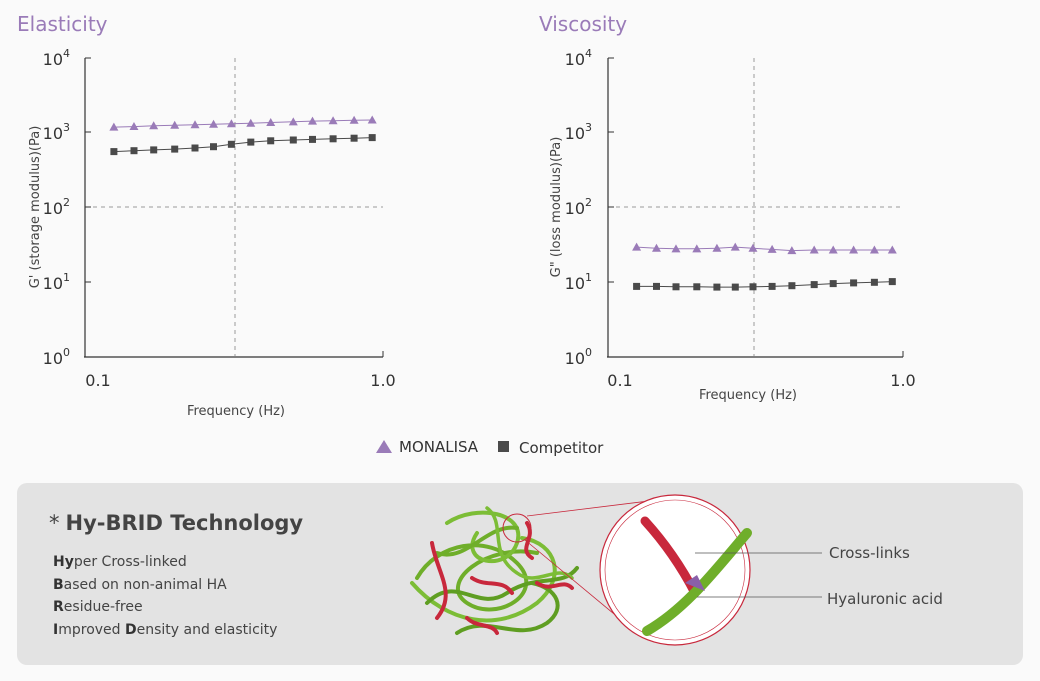 Image resolution: width=1040 pixels, height=681 pixels. Describe the element at coordinates (176, 523) in the screenshot. I see `technology-title: * Hy-BRID Technology` at that location.